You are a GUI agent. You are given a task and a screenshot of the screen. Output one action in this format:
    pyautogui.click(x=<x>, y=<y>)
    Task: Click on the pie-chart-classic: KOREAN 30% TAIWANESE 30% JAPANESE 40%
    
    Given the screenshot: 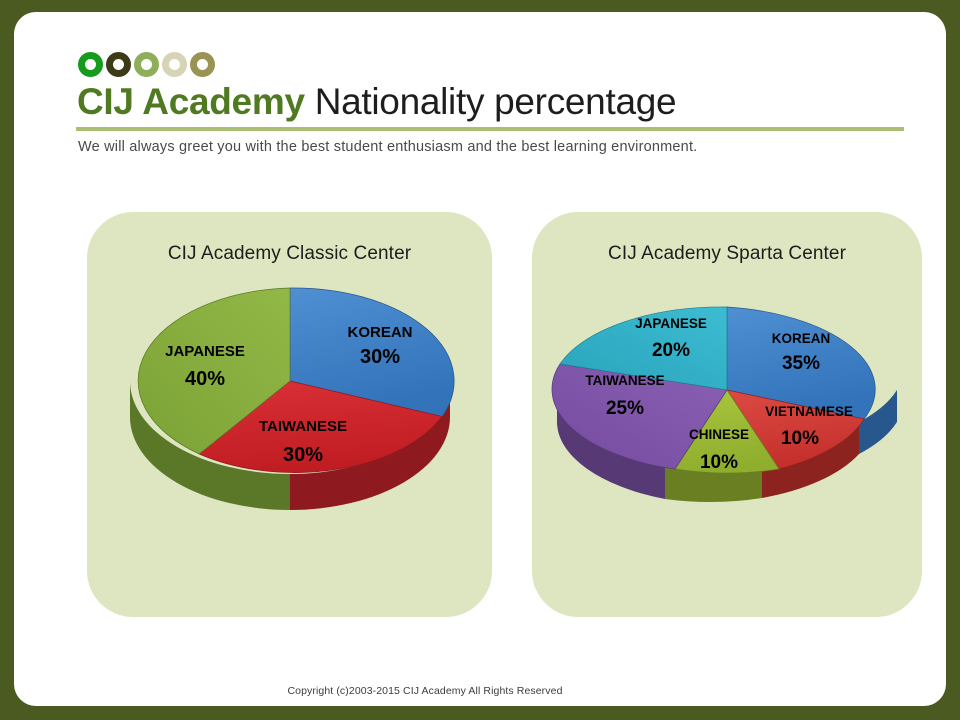 What is the action you would take?
    pyautogui.click(x=289, y=409)
    